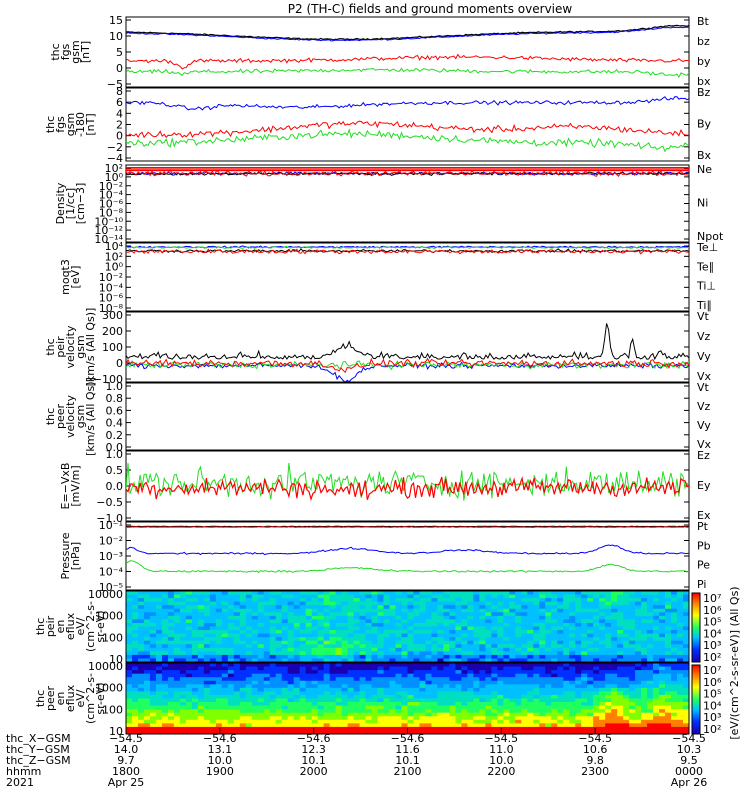 The height and width of the screenshot is (800, 750). What do you see at coordinates (105, 666) in the screenshot?
I see `y-tick-label: 10000` at bounding box center [105, 666].